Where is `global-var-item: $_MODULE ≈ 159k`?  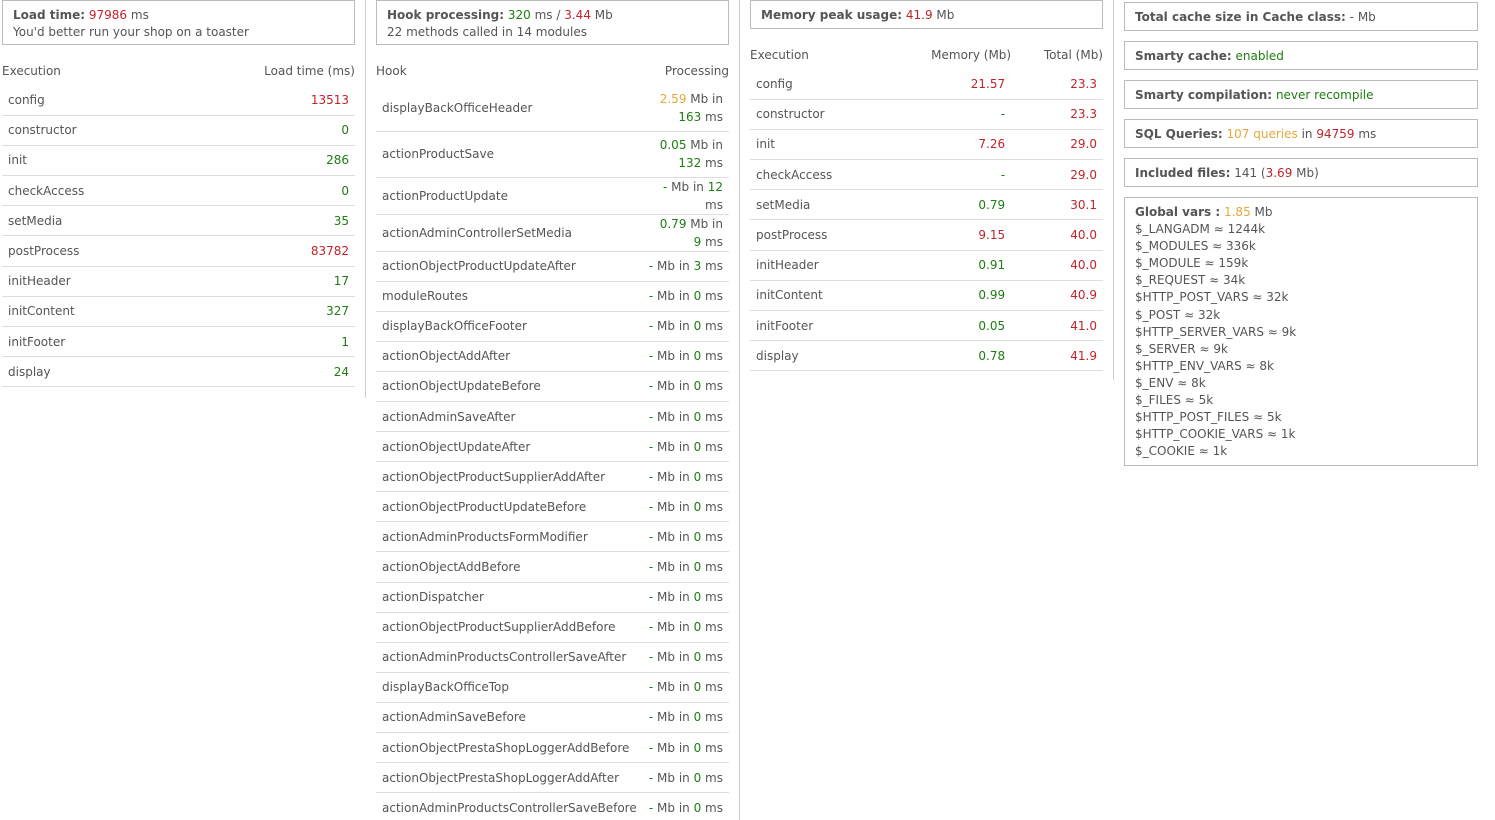 global-var-item: $_MODULE ≈ 159k is located at coordinates (1192, 263).